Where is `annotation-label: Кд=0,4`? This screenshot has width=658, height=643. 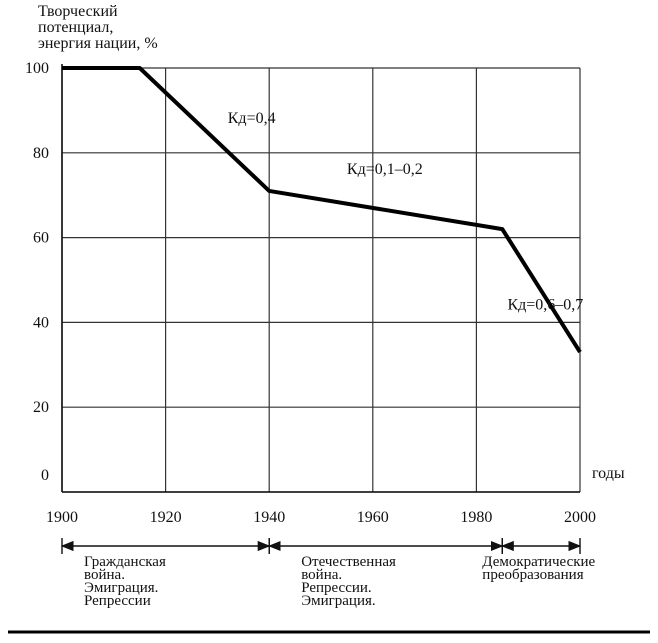 annotation-label: Кд=0,4 is located at coordinates (252, 118).